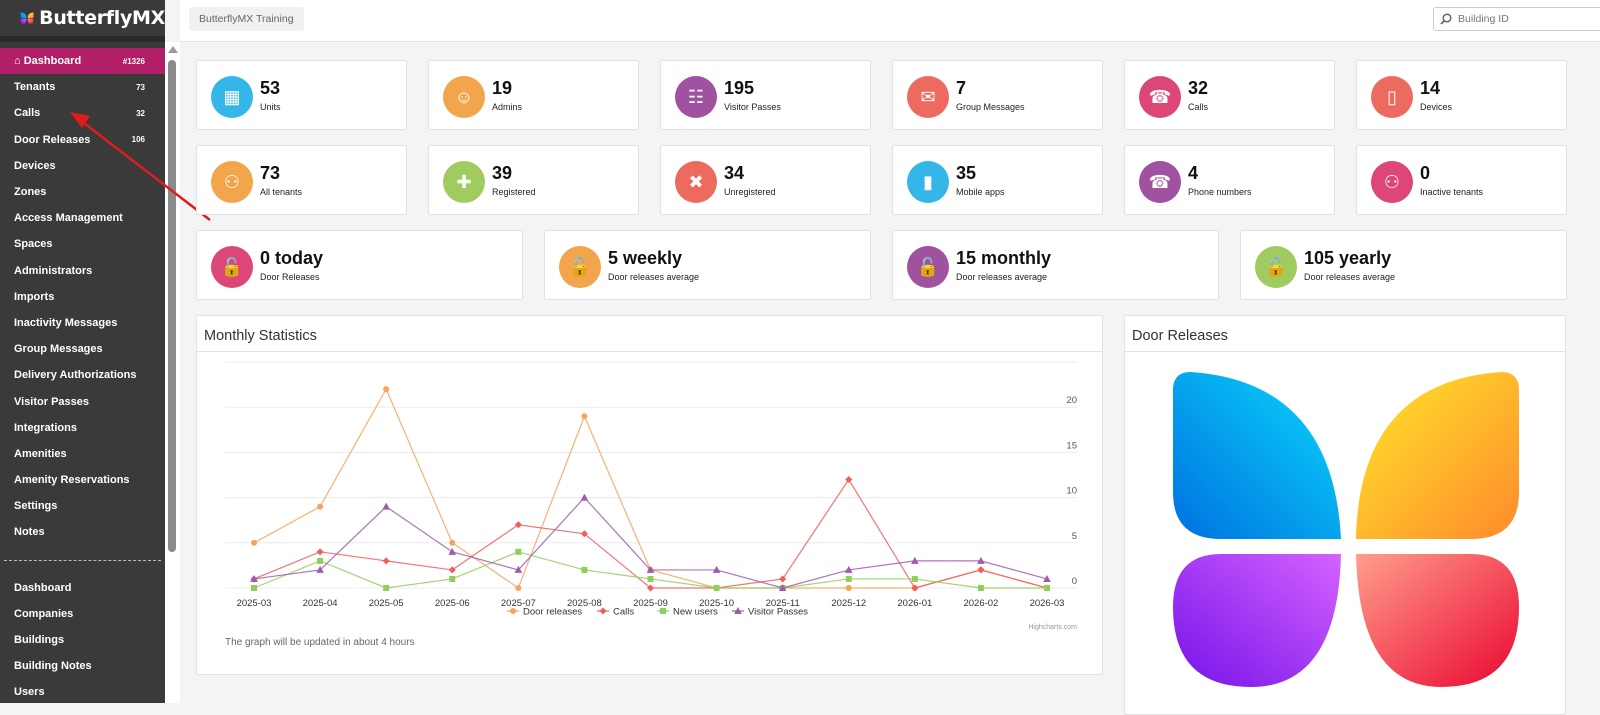  What do you see at coordinates (1004, 258) in the screenshot?
I see `stat-value: 15 monthly` at bounding box center [1004, 258].